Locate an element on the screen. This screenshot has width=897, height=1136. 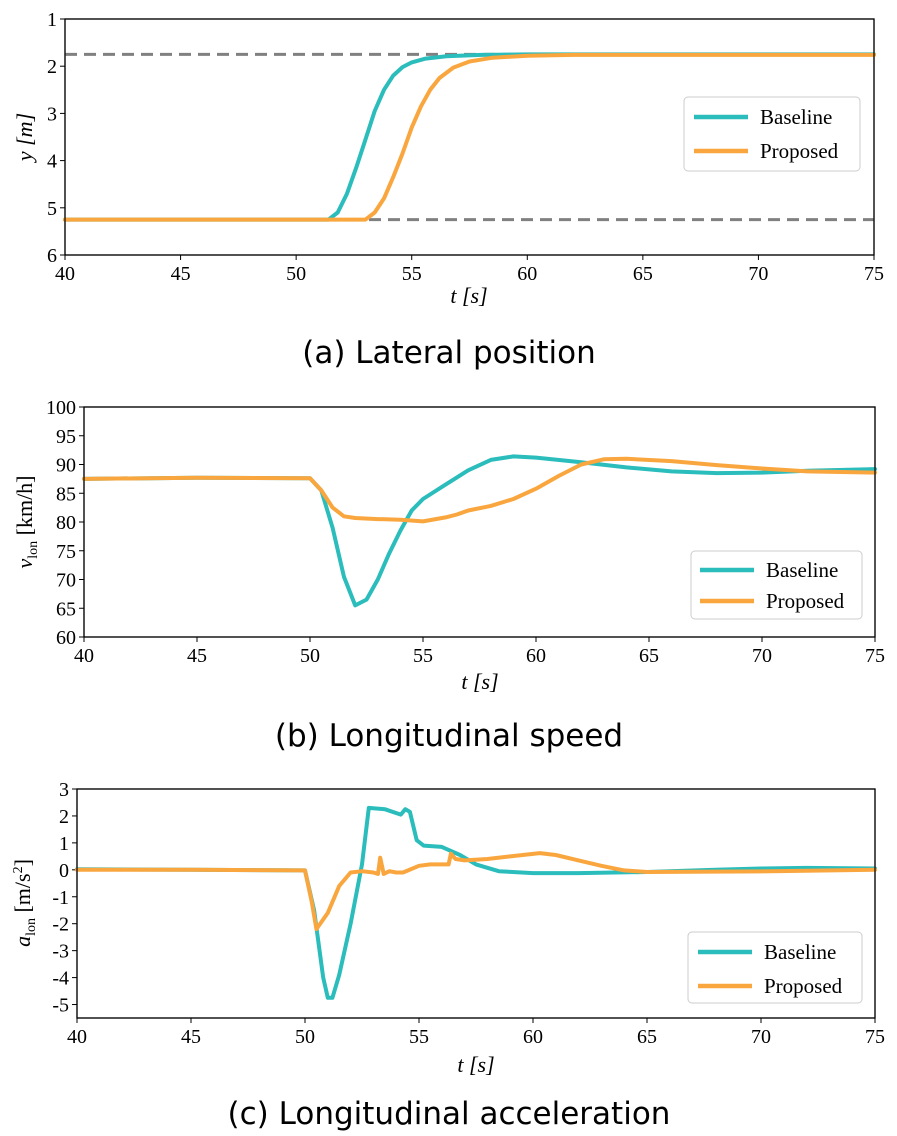
panel-c-caption: (c) Longitudinal acceleration is located at coordinates (449, 1114).